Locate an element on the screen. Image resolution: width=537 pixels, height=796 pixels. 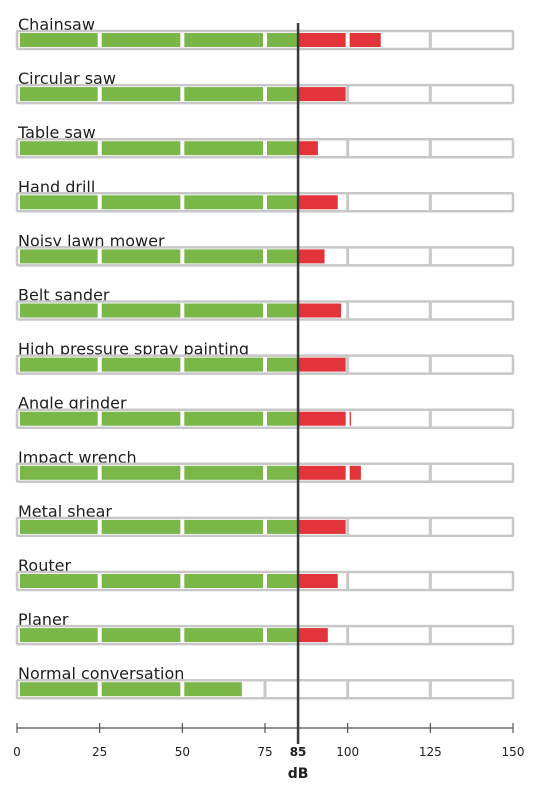
category-label: Router is located at coordinates (44, 565).